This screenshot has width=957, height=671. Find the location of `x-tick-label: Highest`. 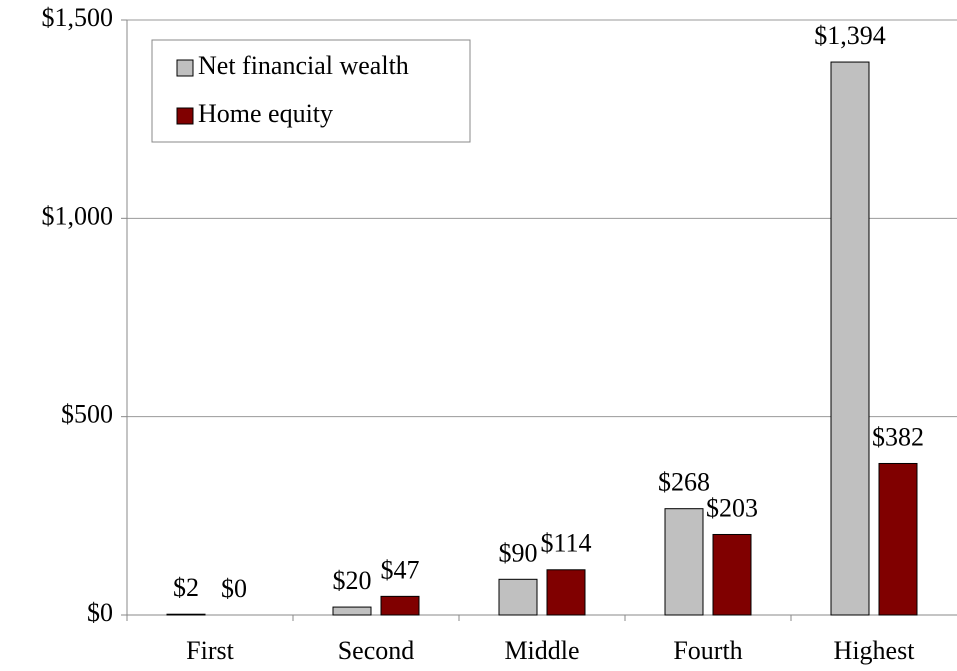

x-tick-label: Highest is located at coordinates (875, 650).